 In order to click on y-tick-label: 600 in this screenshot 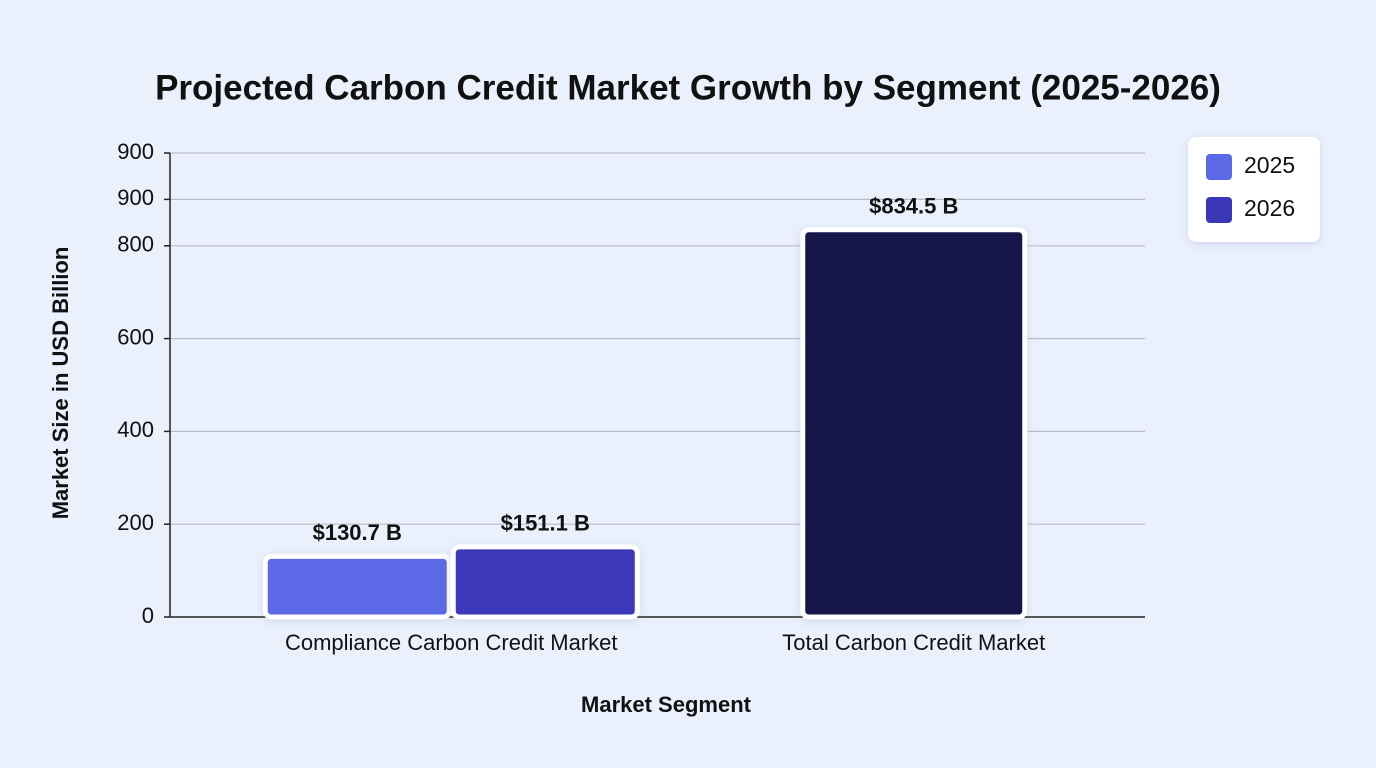, I will do `click(135, 336)`.